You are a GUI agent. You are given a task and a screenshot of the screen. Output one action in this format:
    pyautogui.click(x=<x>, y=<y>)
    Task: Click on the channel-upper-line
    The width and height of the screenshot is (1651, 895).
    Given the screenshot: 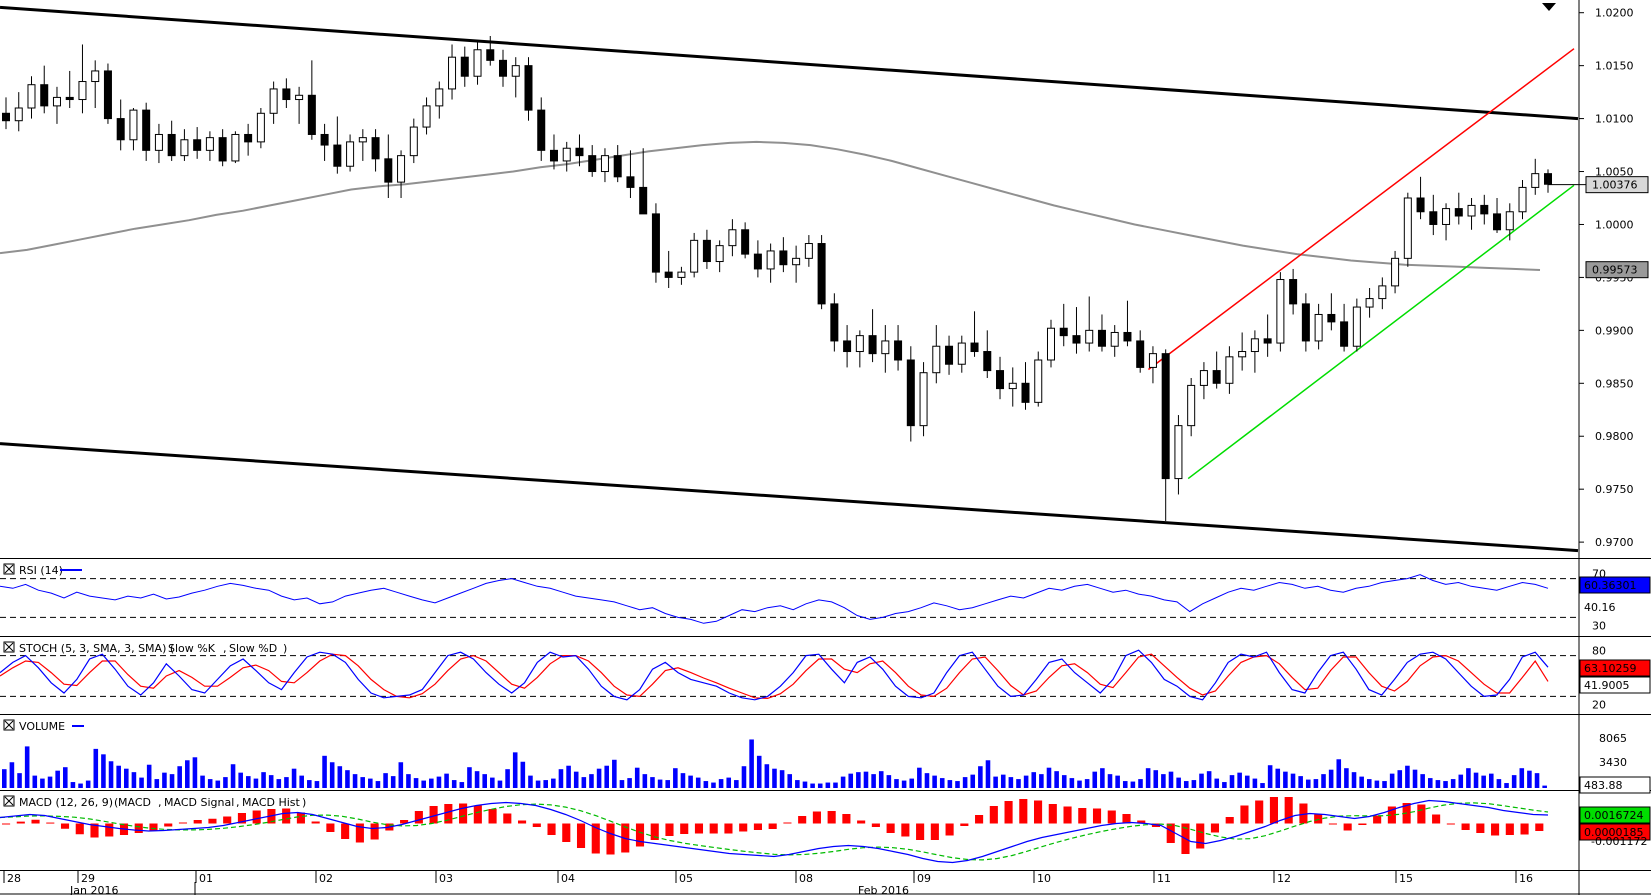 What is the action you would take?
    pyautogui.click(x=789, y=63)
    